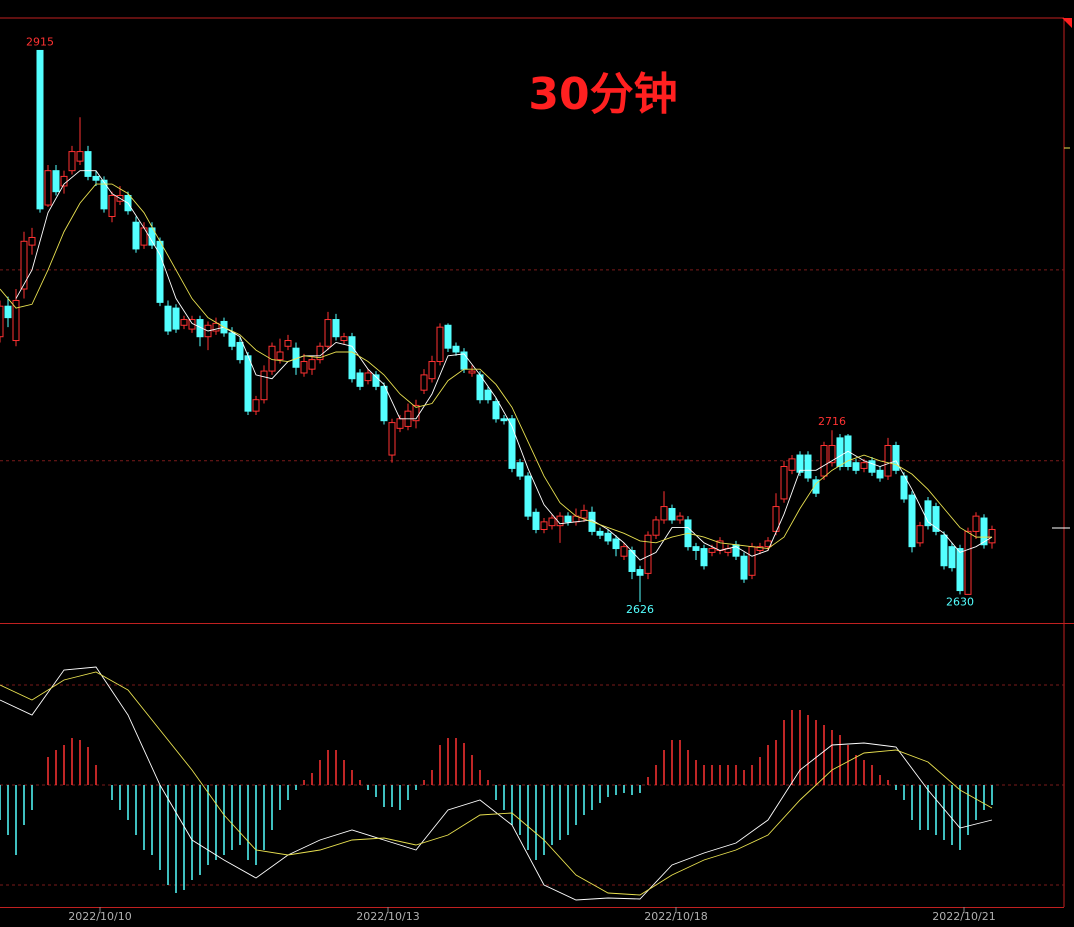 The height and width of the screenshot is (927, 1074). I want to click on high-label: 2915, so click(40, 41).